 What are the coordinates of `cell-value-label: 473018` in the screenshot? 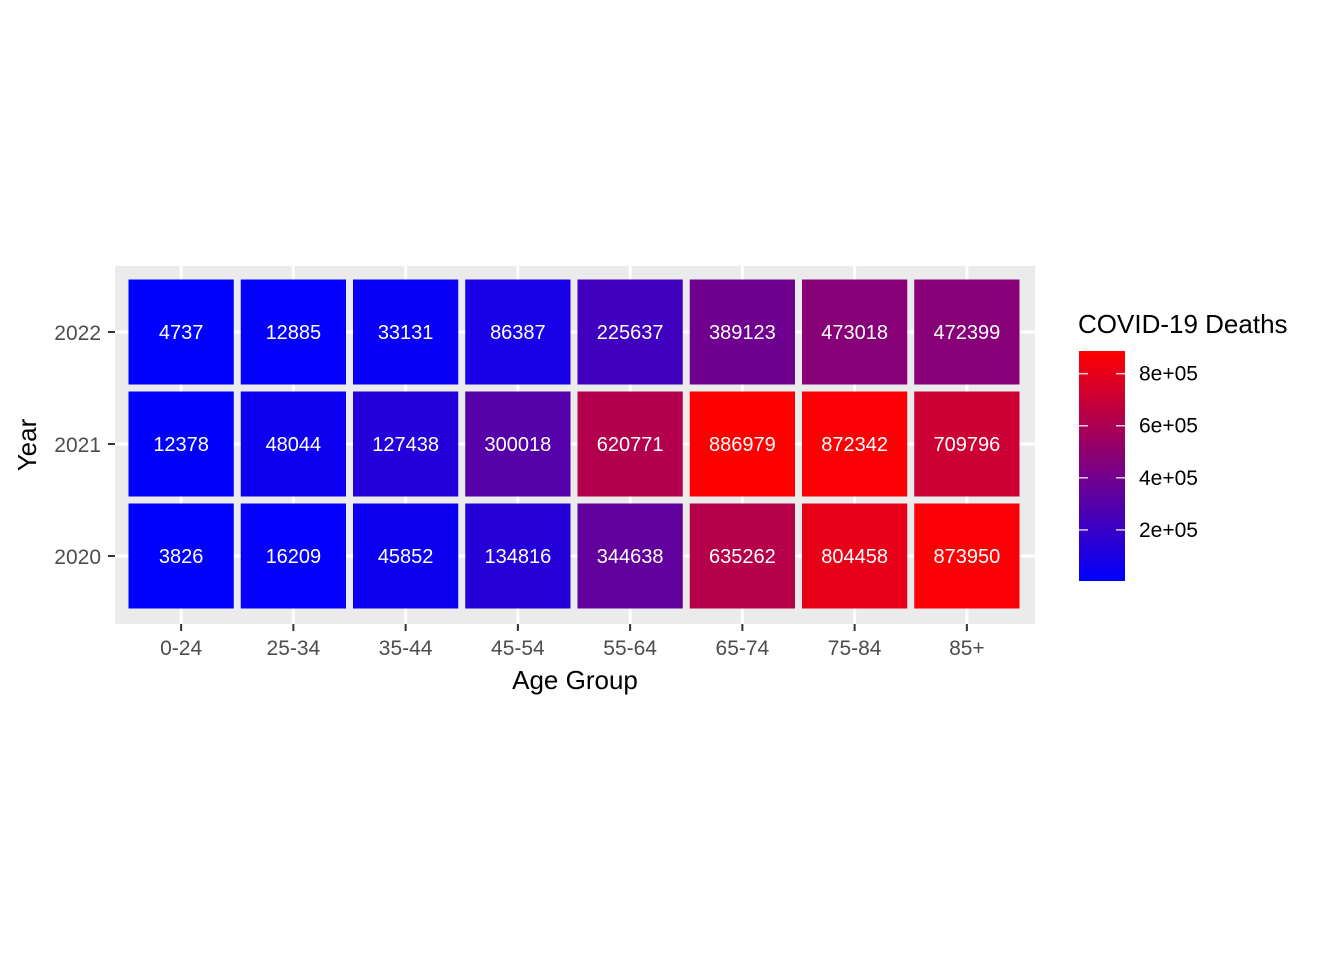 It's located at (854, 333).